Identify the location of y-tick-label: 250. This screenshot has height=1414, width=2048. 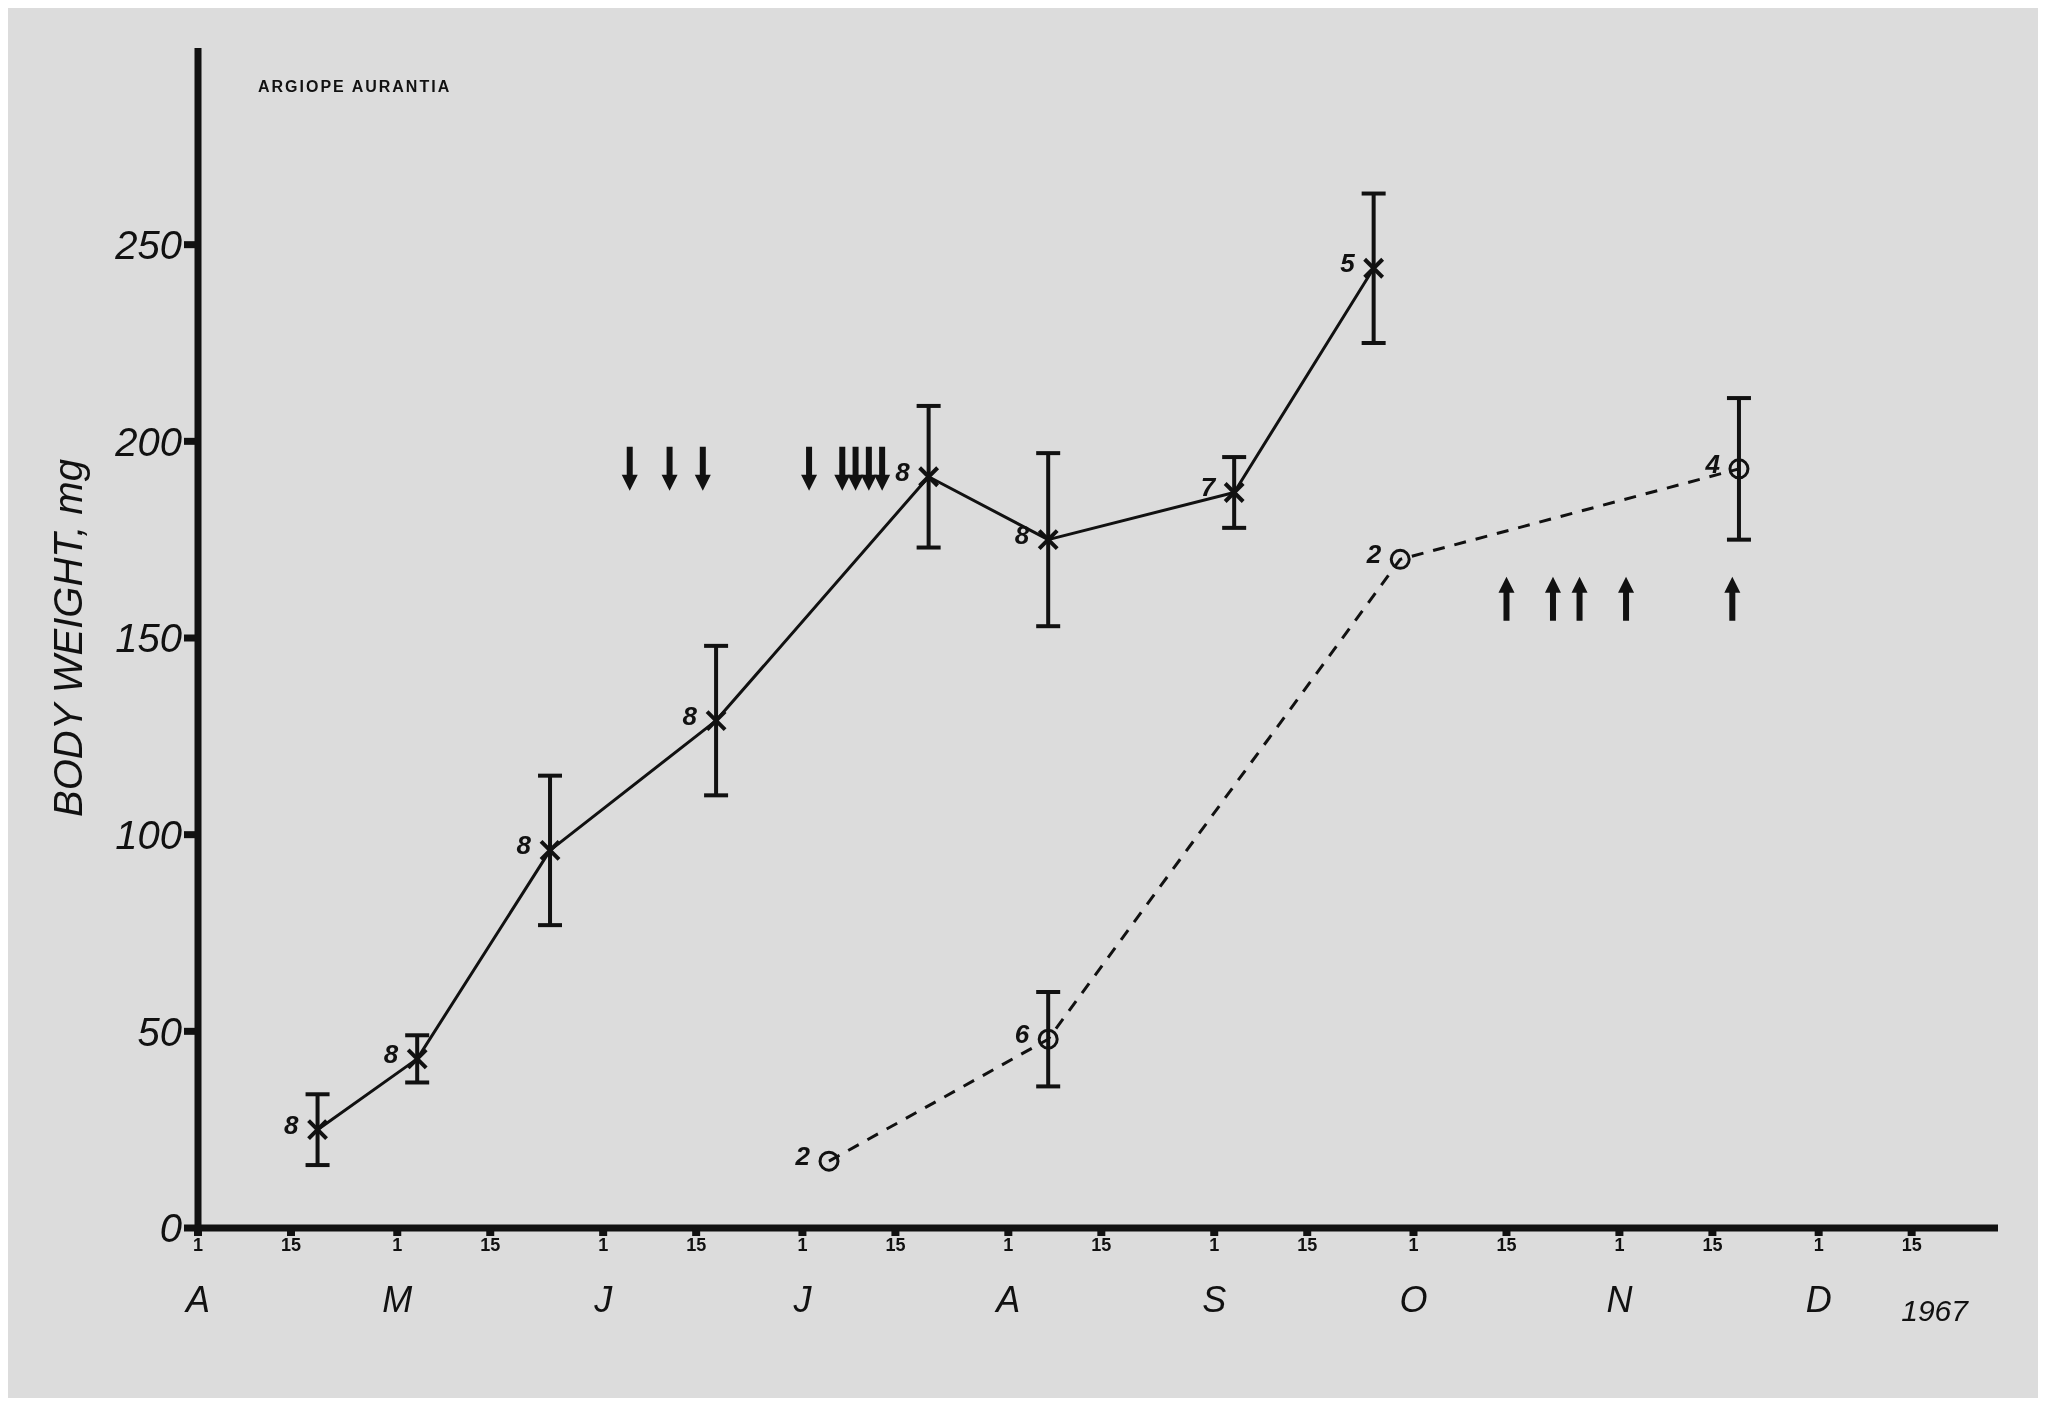
(148, 244).